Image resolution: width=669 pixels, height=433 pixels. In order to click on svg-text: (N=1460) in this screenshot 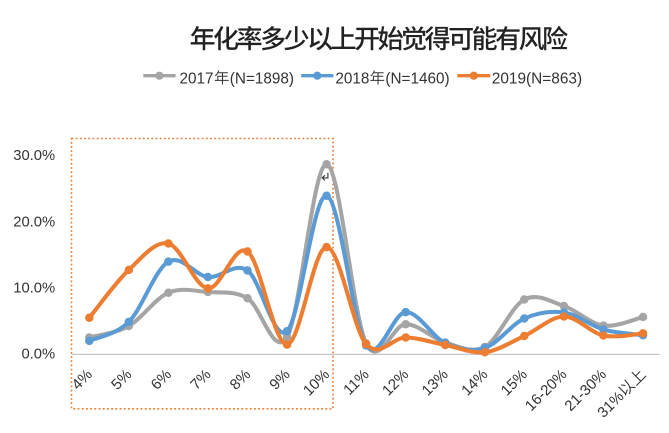, I will do `click(417, 78)`.